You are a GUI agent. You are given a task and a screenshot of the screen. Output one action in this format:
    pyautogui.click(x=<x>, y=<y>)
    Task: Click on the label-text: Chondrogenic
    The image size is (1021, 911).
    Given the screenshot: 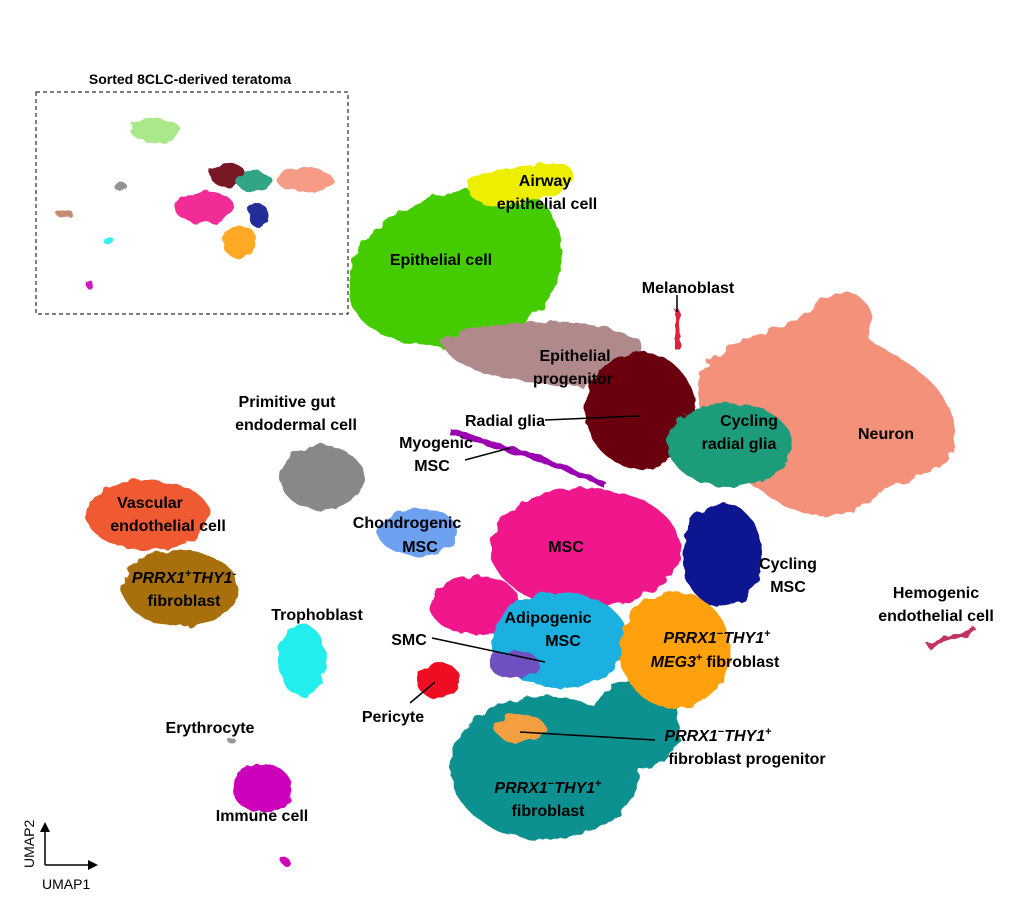 What is the action you would take?
    pyautogui.click(x=407, y=523)
    